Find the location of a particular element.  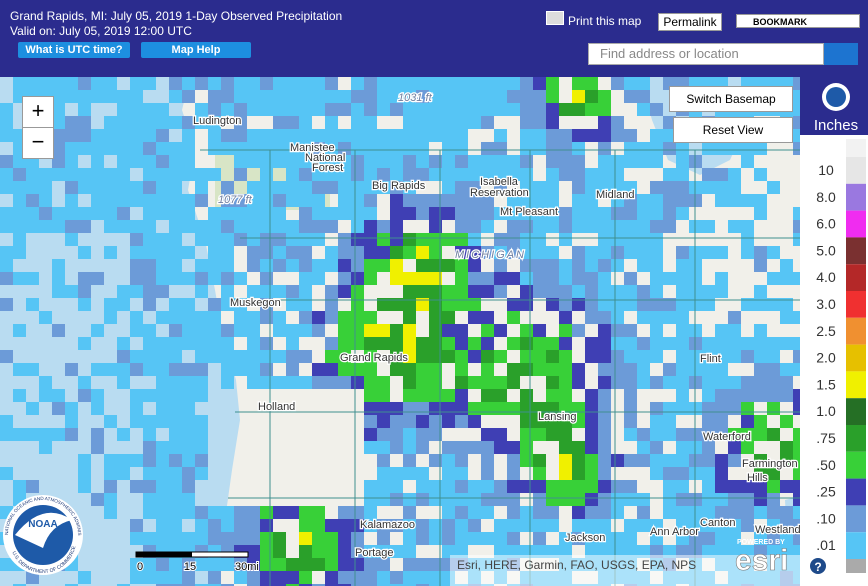

search-button is located at coordinates (841, 54).